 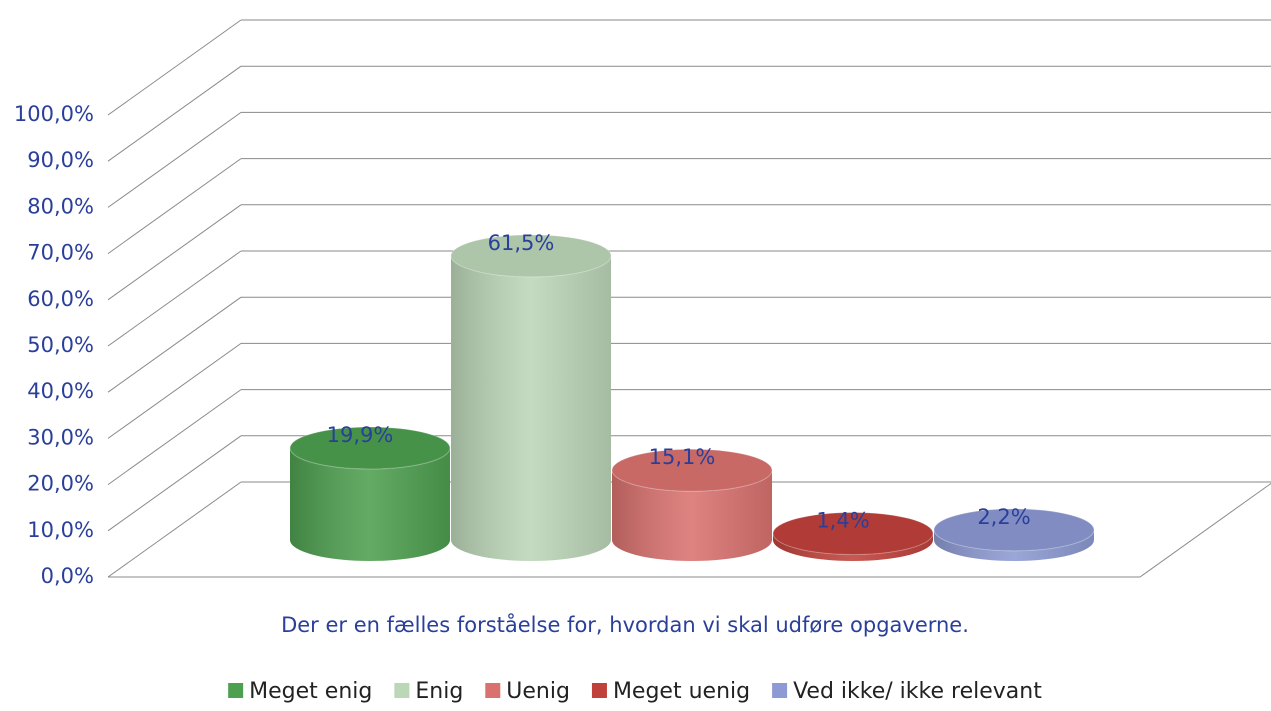 I want to click on y-tick-label: 20,0%, so click(x=60, y=484).